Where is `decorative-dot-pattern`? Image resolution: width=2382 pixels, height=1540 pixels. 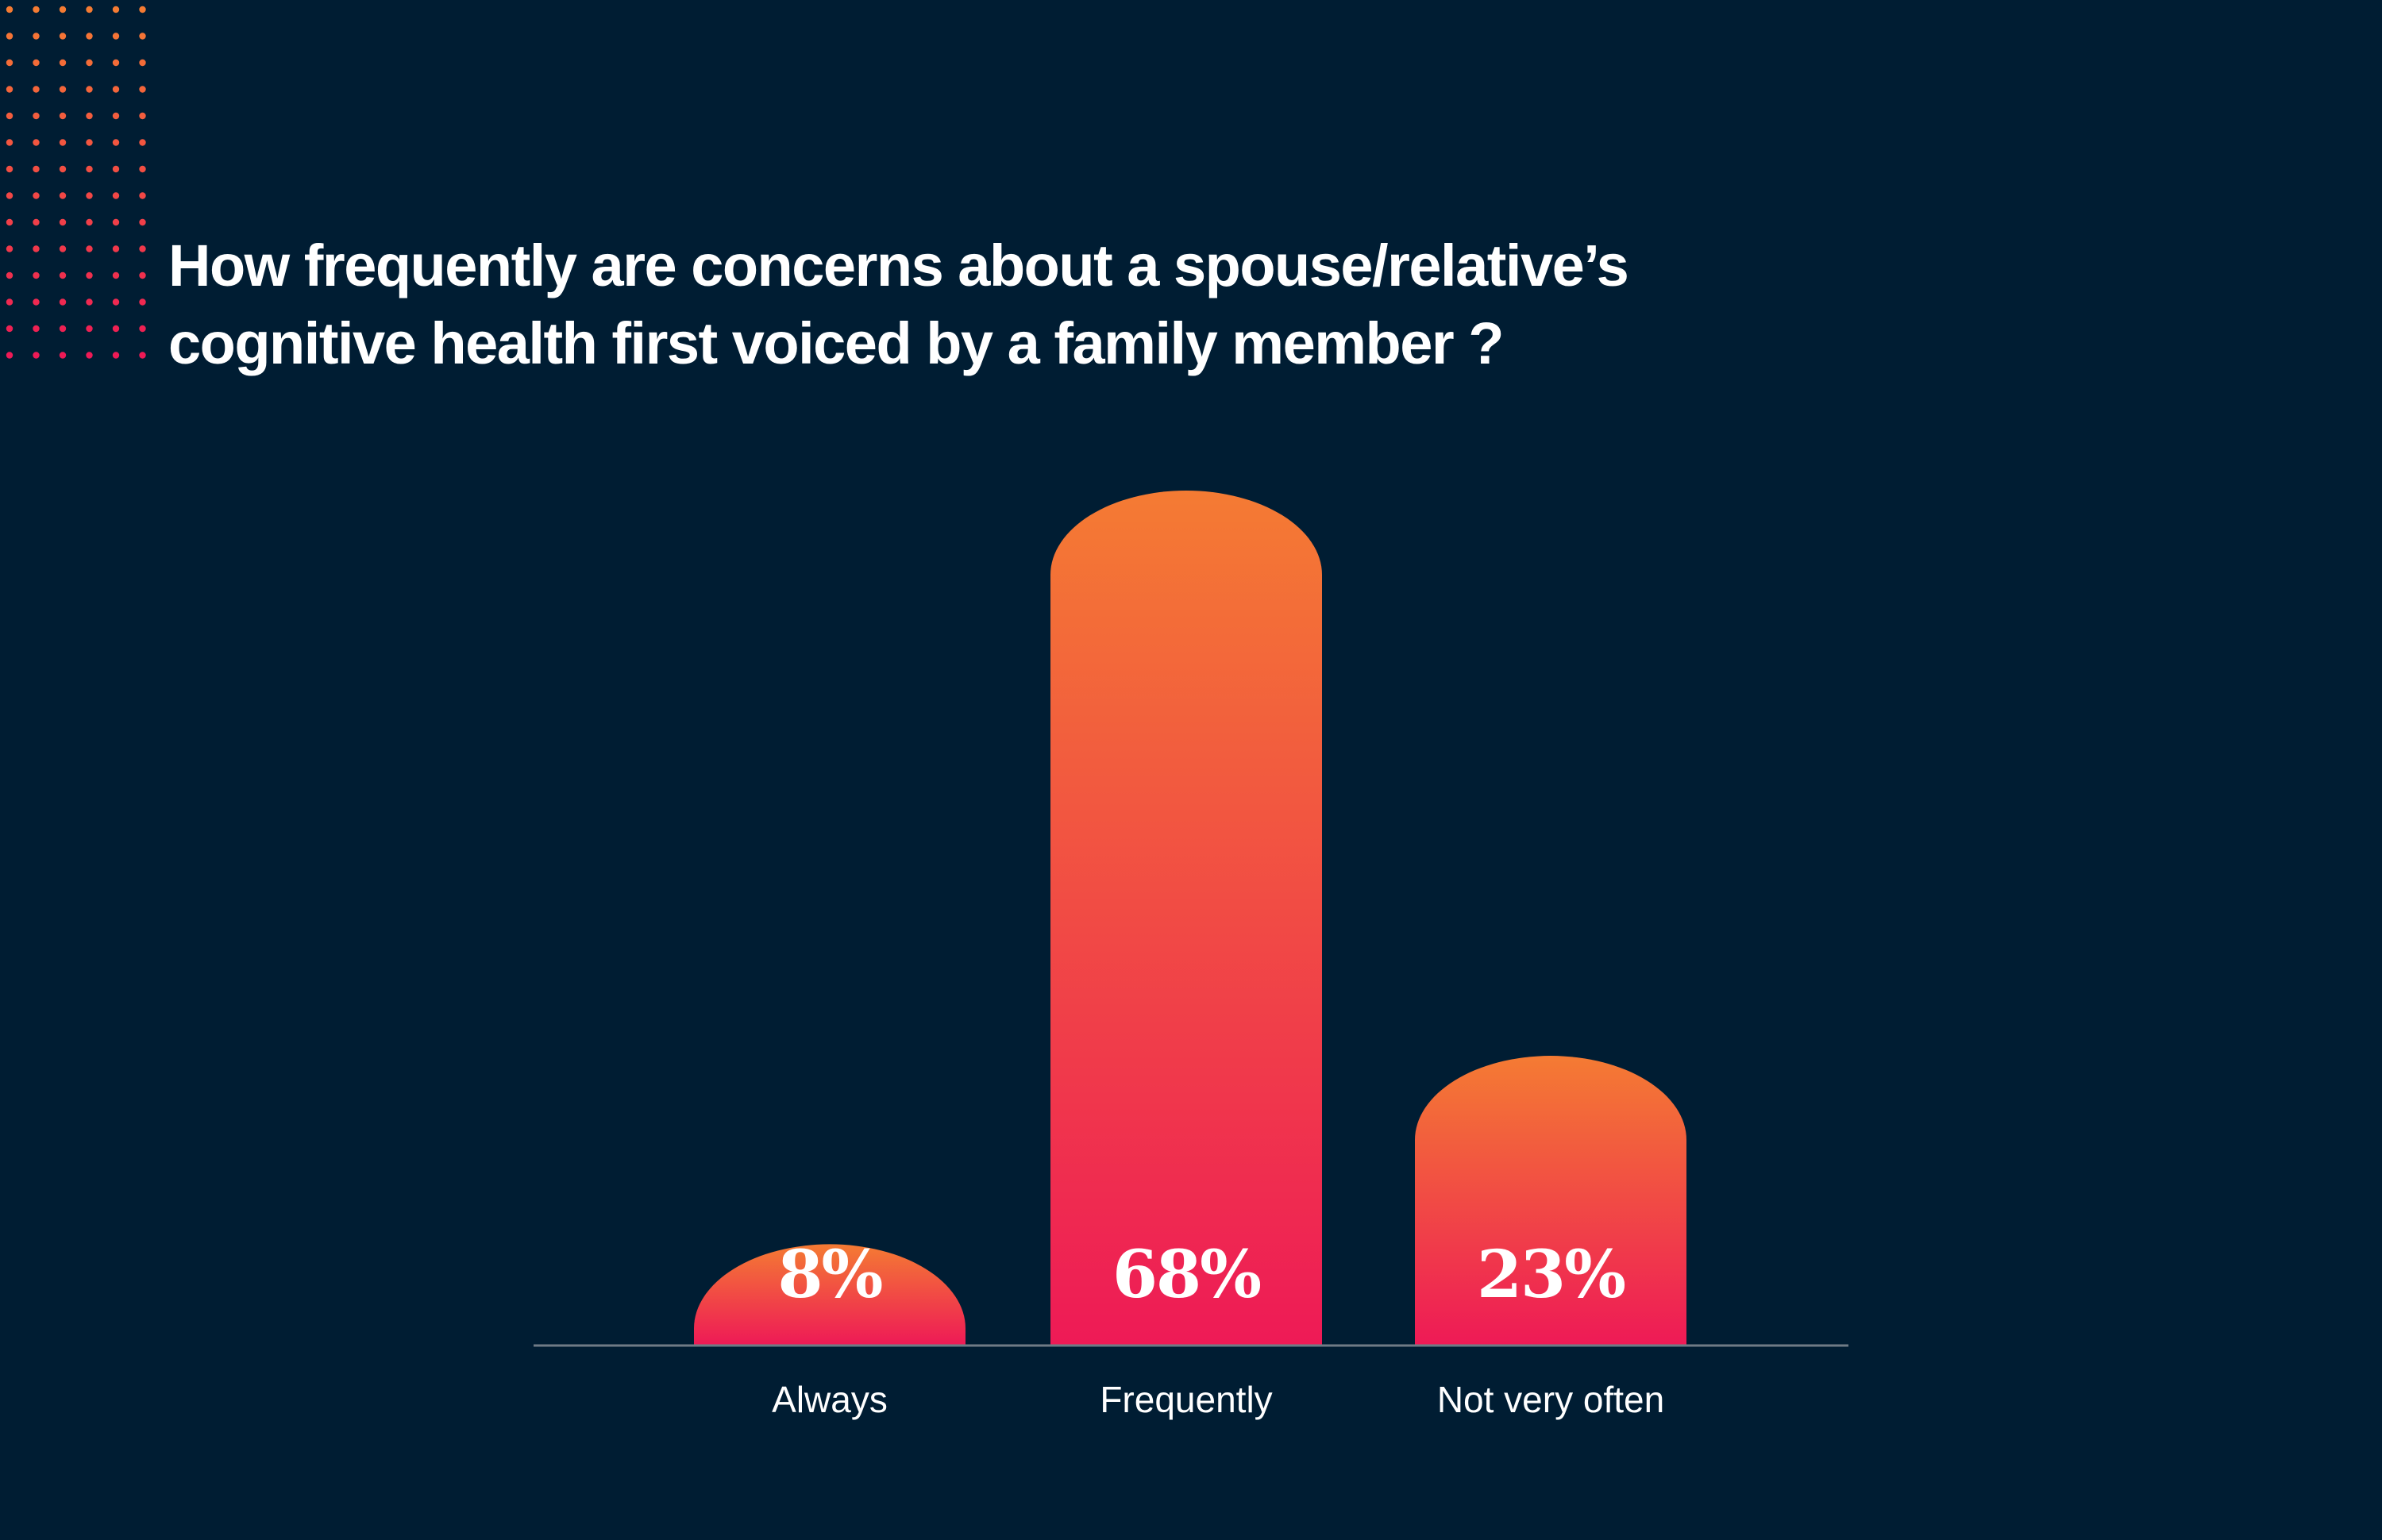
decorative-dot-pattern is located at coordinates (76, 182).